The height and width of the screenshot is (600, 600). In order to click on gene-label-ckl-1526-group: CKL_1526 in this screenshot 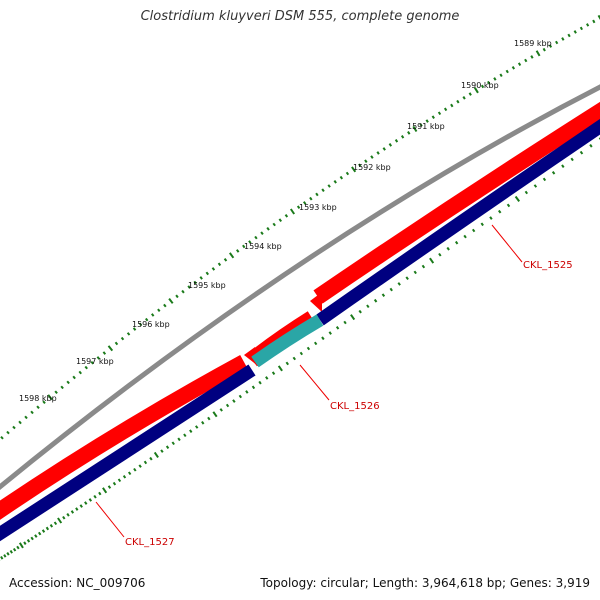, I will do `click(339, 388)`.